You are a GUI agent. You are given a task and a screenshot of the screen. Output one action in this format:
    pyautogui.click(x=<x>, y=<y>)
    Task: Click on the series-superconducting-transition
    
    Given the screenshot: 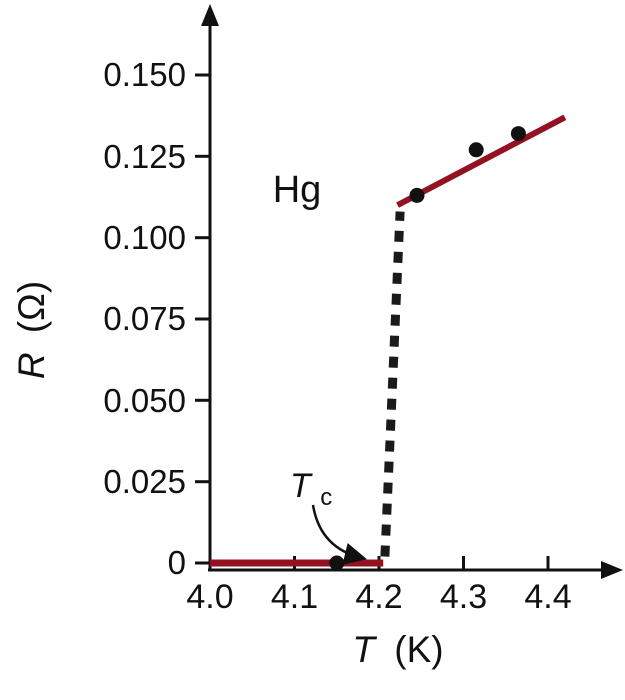 What is the action you would take?
    pyautogui.click(x=392, y=384)
    